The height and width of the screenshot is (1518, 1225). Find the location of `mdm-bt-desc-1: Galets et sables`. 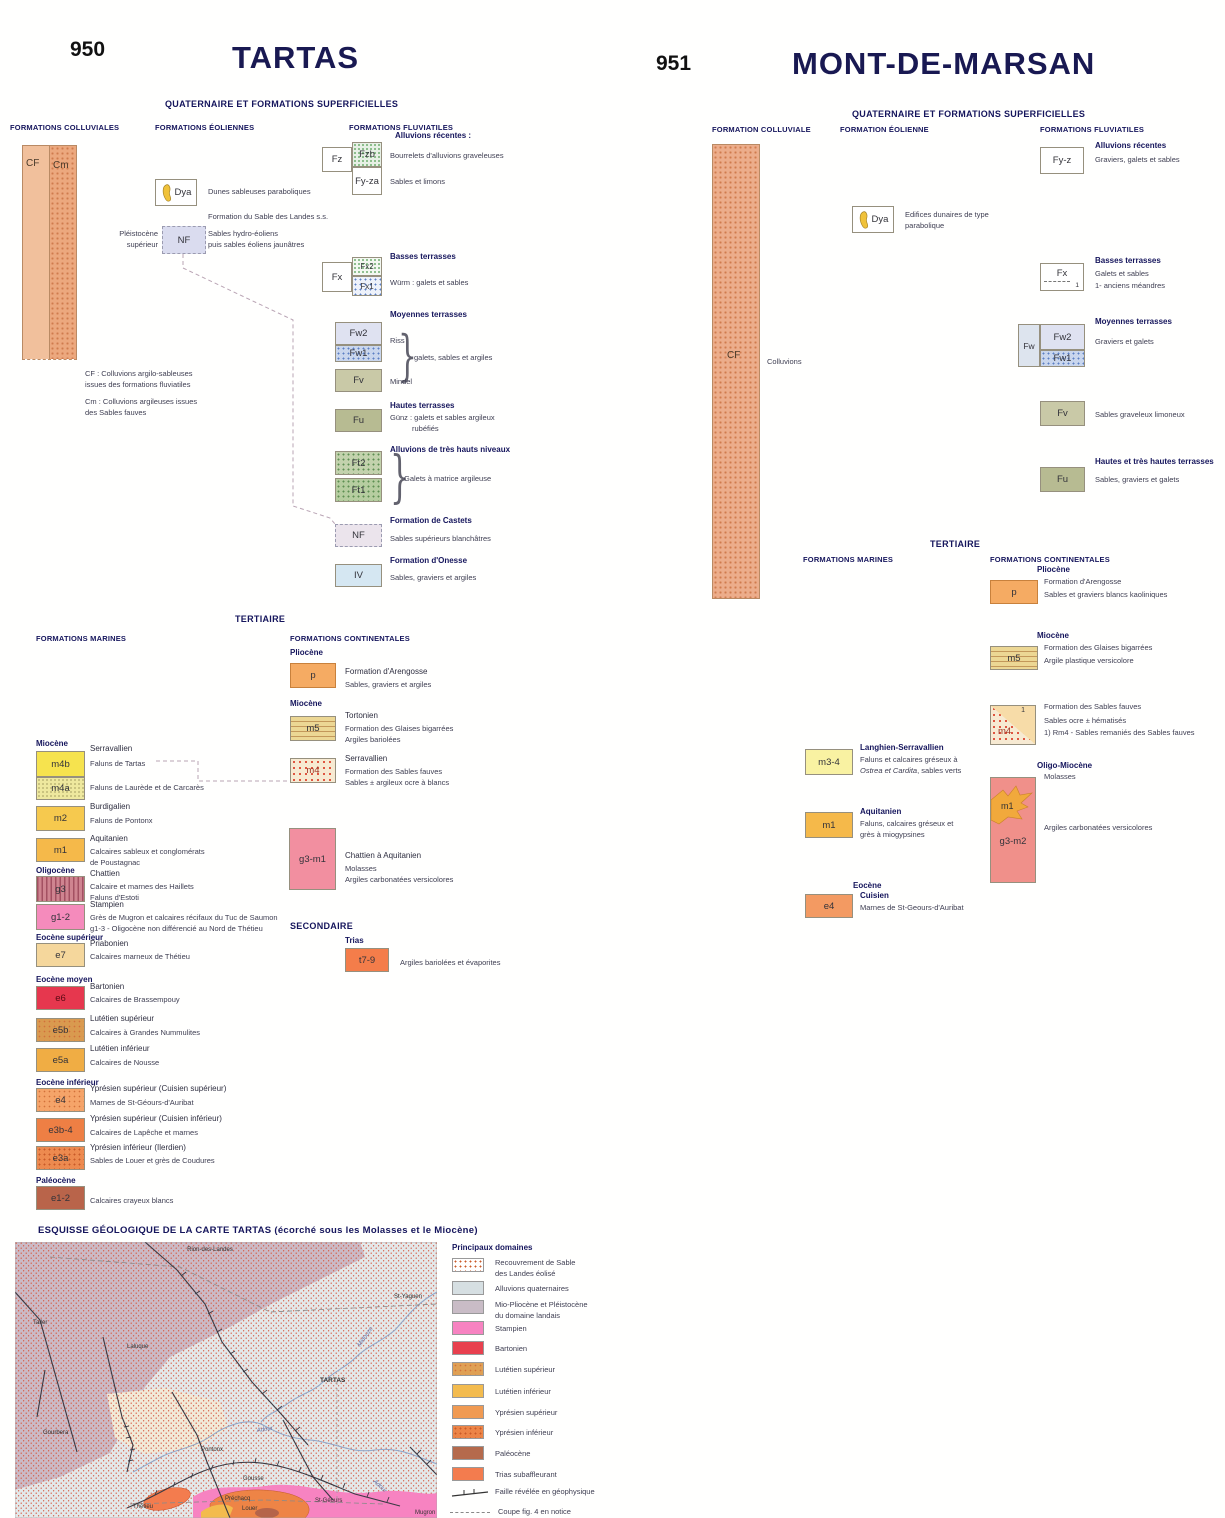

mdm-bt-desc-1: Galets et sables is located at coordinates (1122, 273).